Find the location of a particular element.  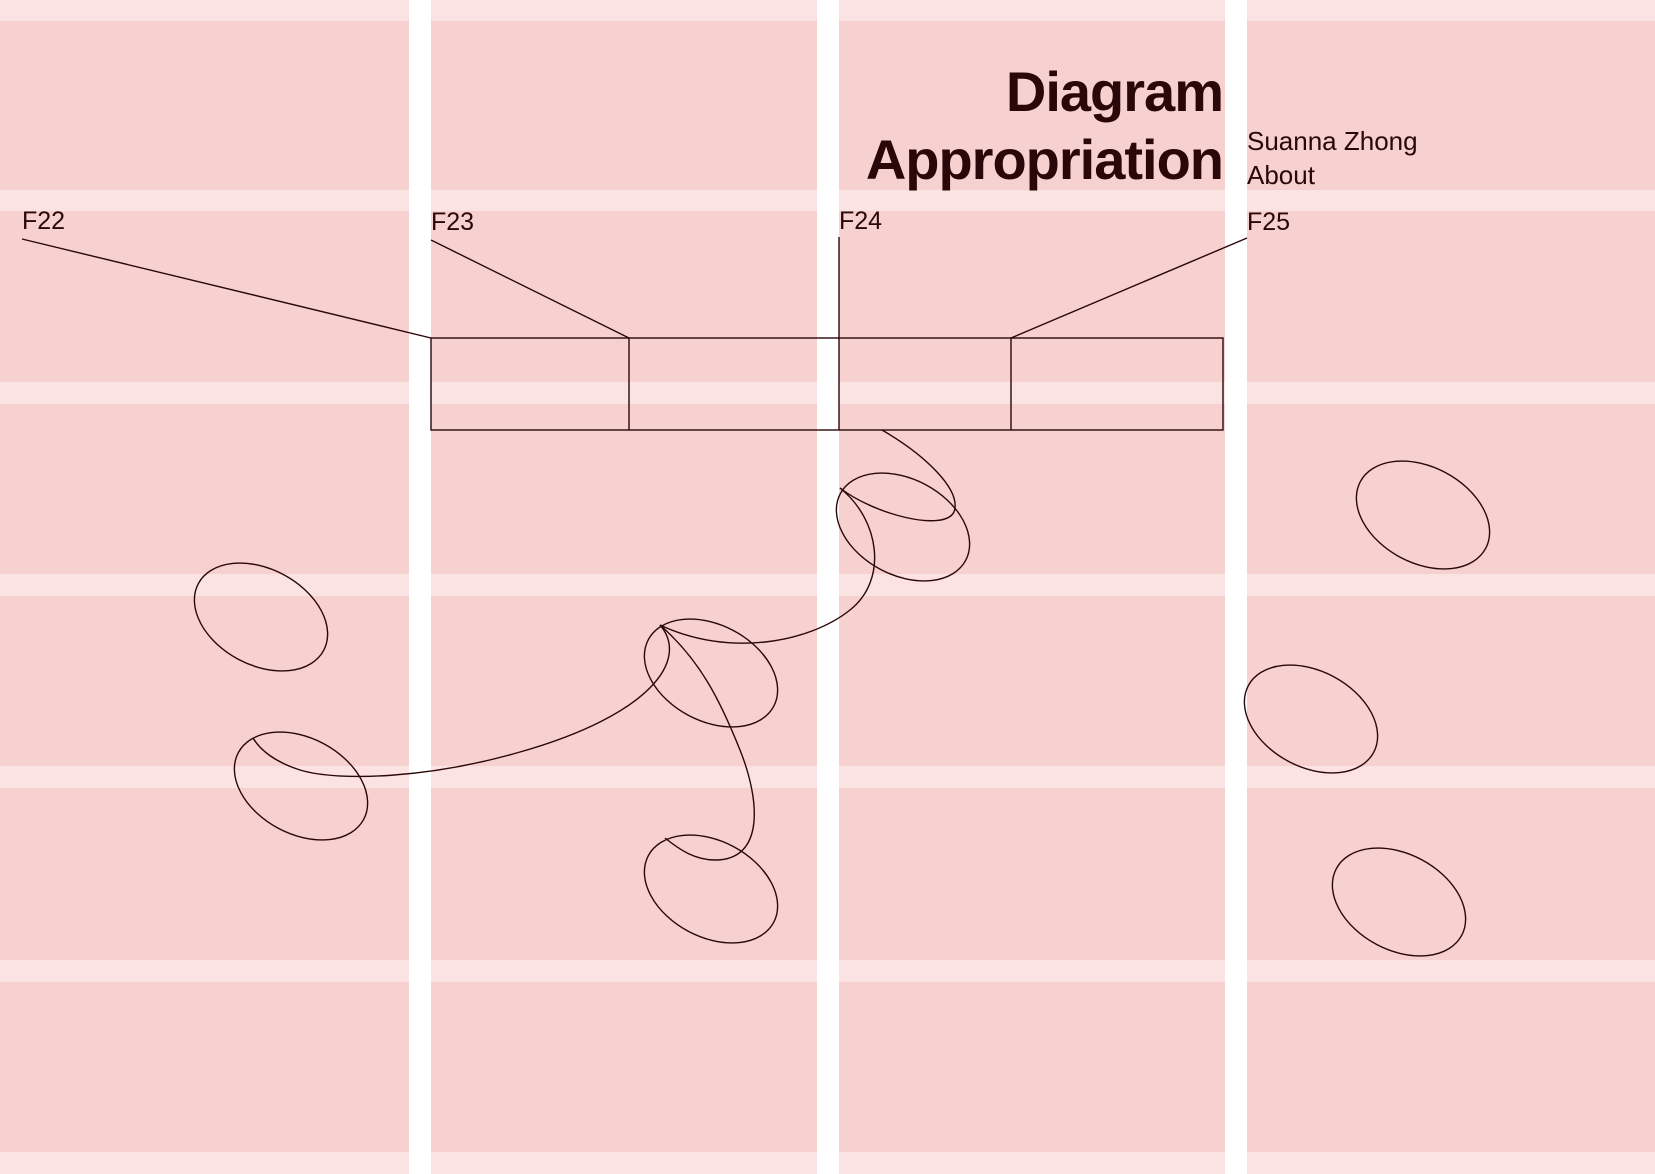

page-title: Diagram Appropriation is located at coordinates (1044, 126).